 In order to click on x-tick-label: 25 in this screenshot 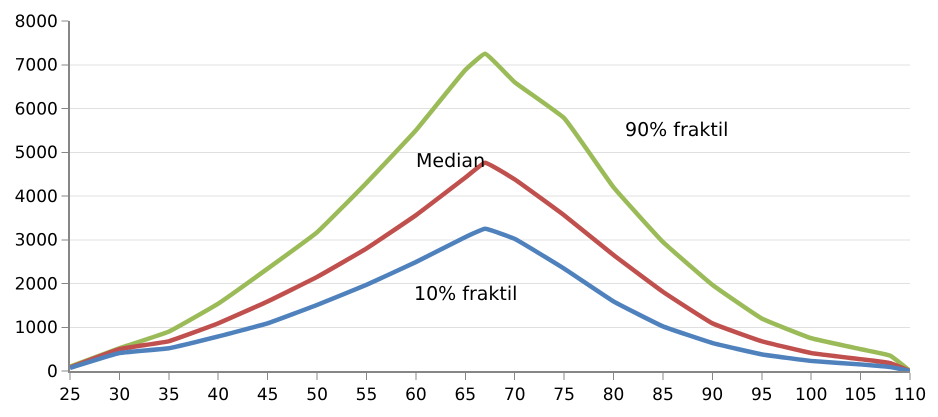, I will do `click(70, 395)`.